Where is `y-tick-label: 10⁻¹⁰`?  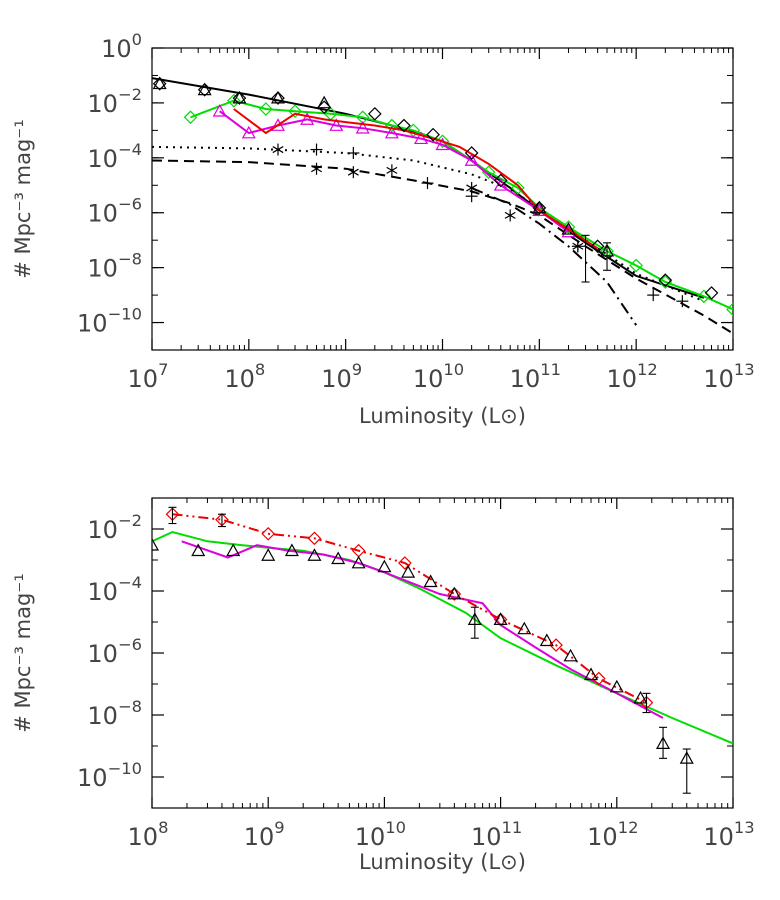
y-tick-label: 10⁻¹⁰ is located at coordinates (109, 321).